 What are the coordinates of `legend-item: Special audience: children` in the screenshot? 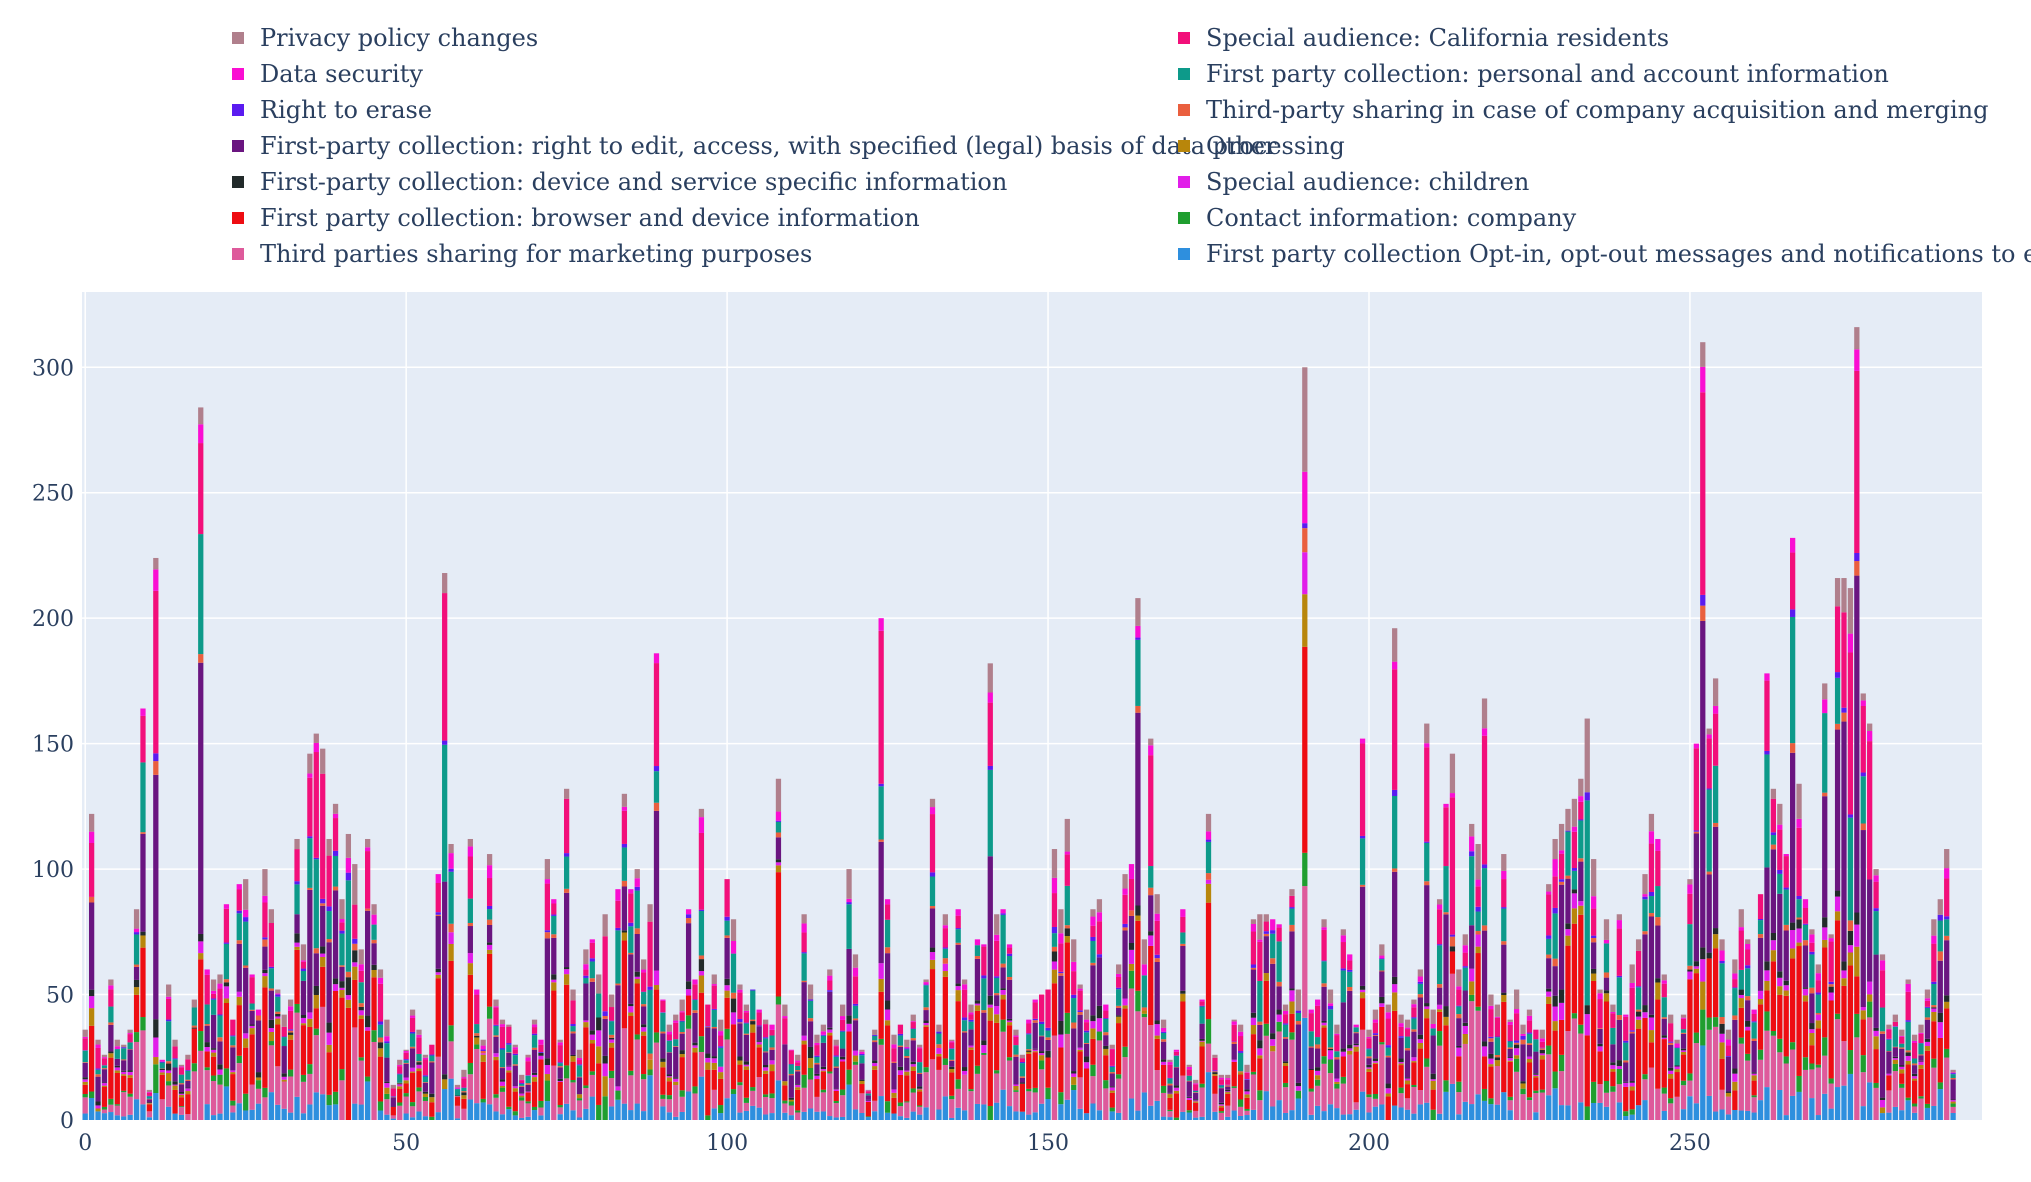 It's located at (1604, 182).